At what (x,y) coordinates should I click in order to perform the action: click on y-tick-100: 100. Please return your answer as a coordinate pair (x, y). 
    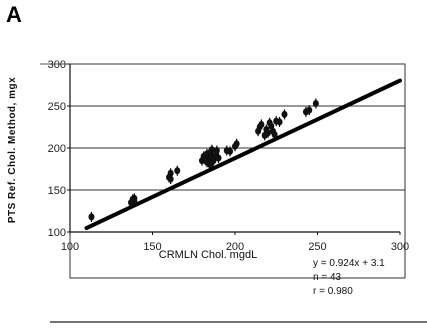
    Looking at the image, I should click on (57, 233).